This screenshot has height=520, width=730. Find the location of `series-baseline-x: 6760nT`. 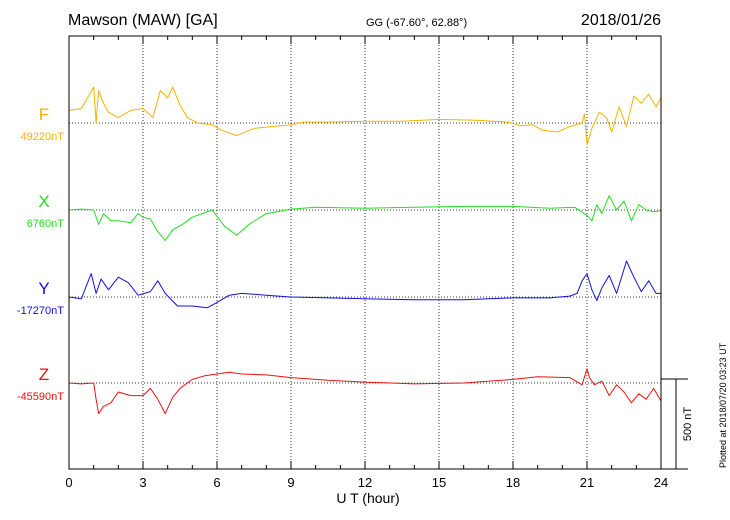

series-baseline-x: 6760nT is located at coordinates (46, 224).